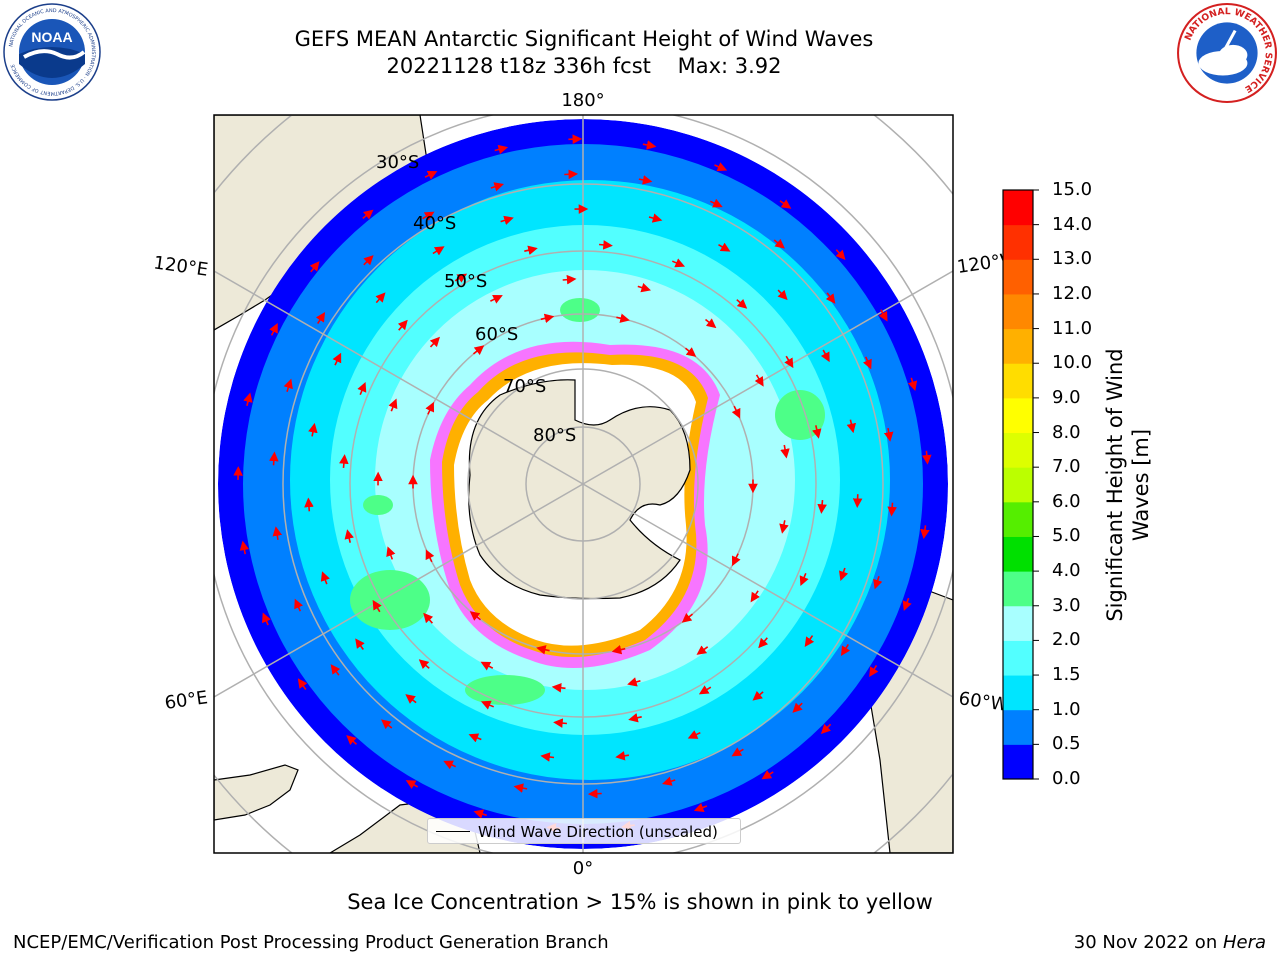 This screenshot has height=960, width=1280. I want to click on lat-label-80s: 80°S, so click(554, 435).